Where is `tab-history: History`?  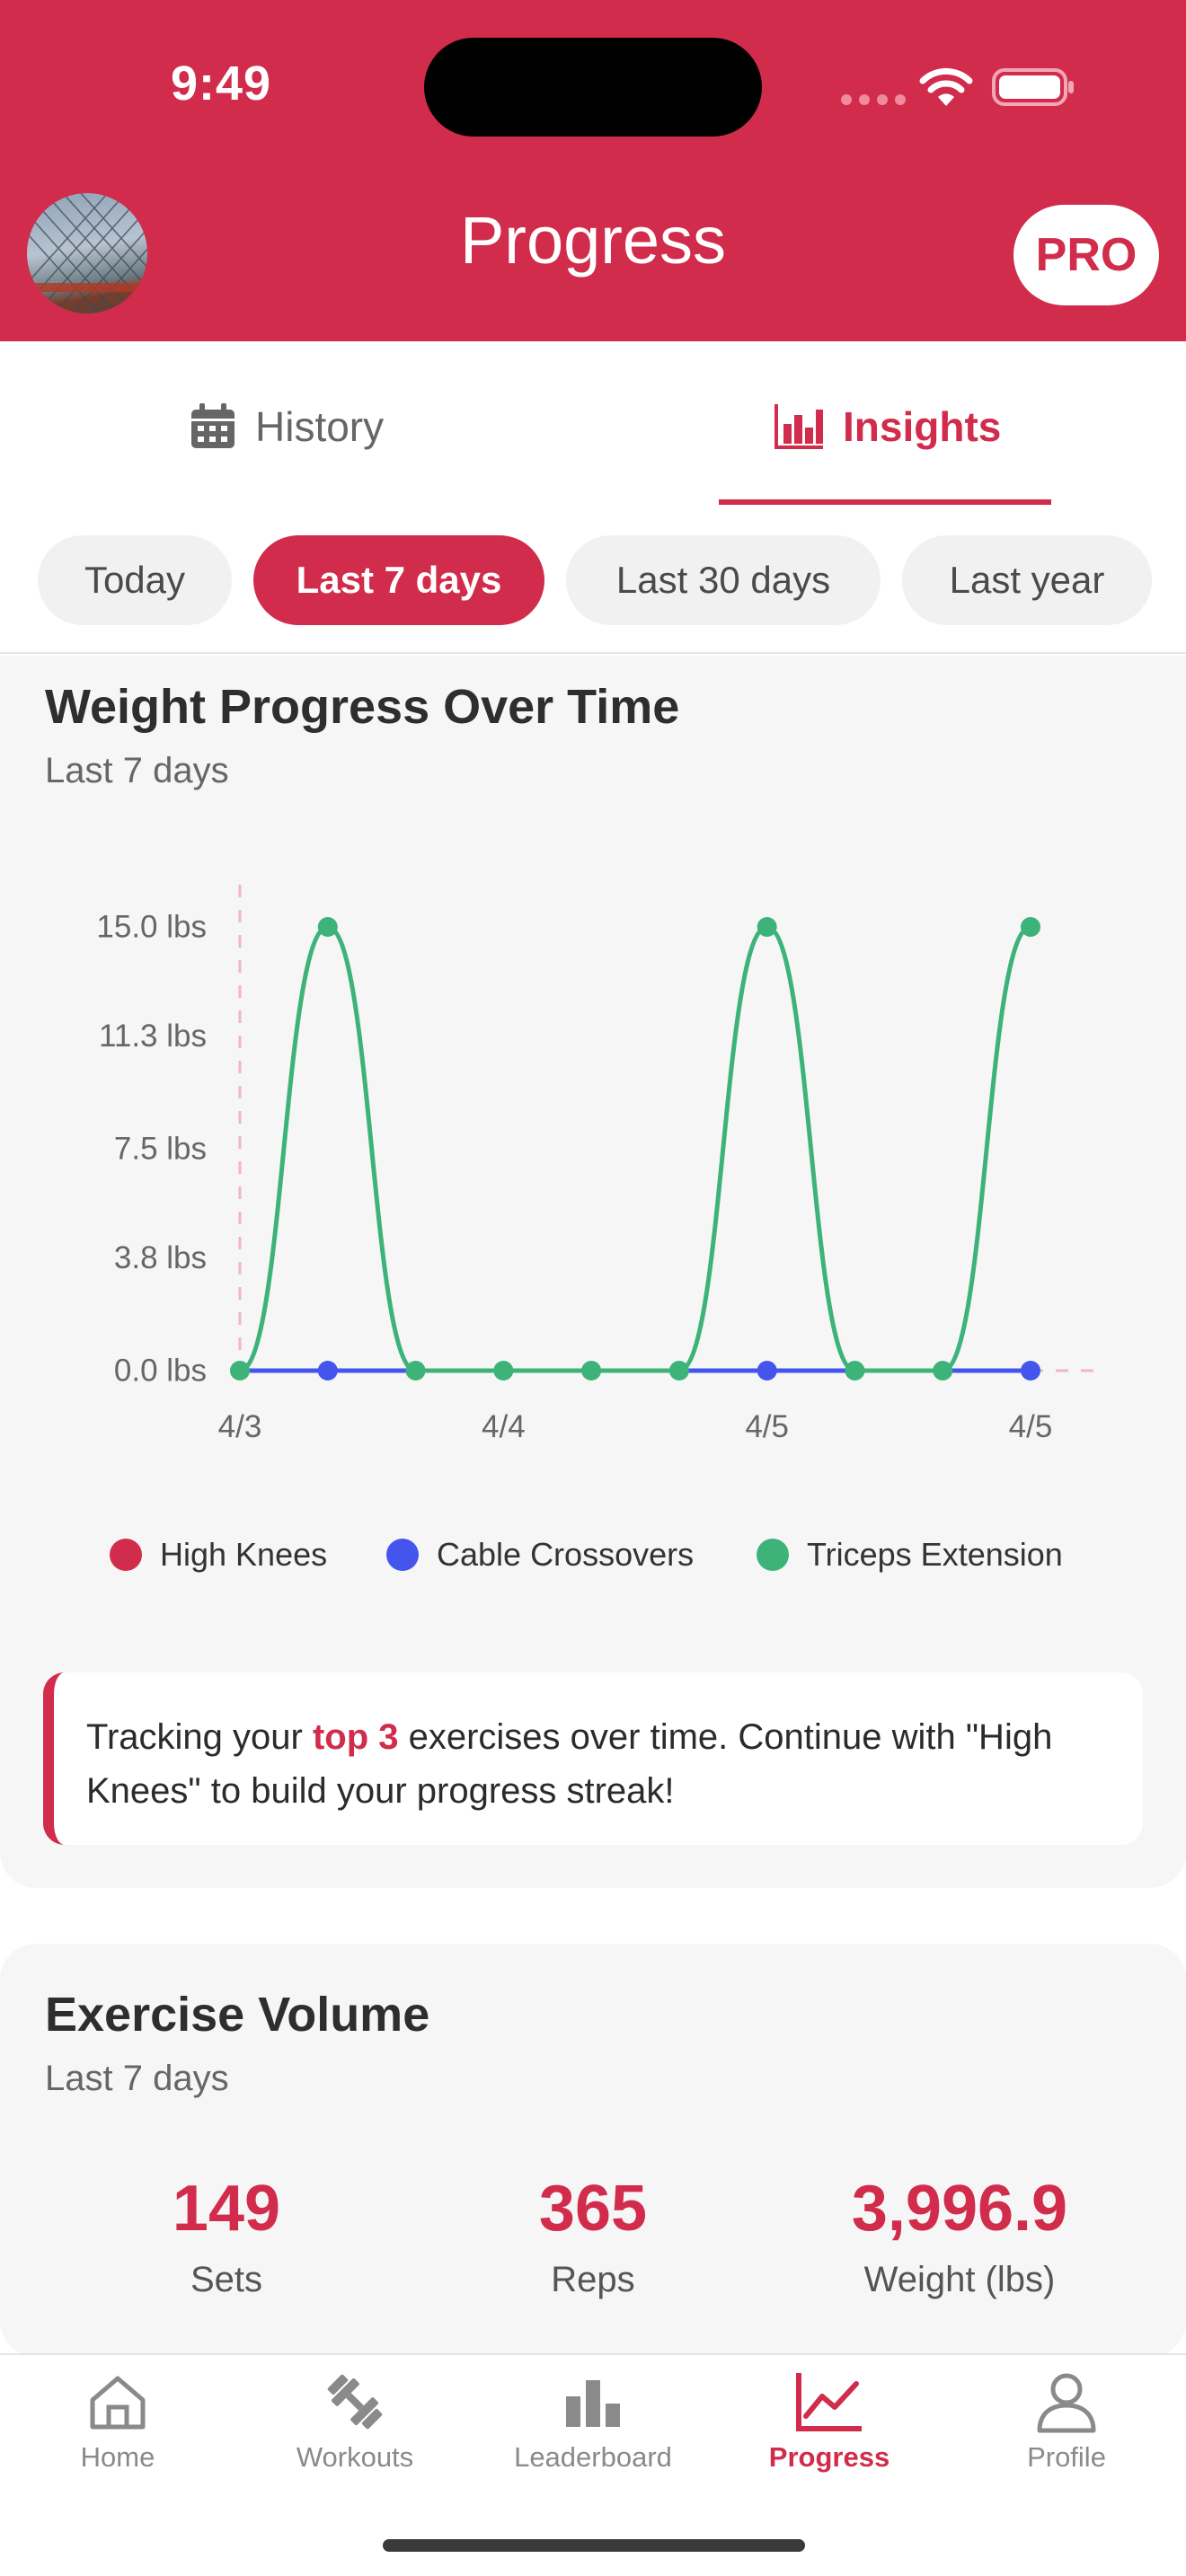 tab-history: History is located at coordinates (286, 426).